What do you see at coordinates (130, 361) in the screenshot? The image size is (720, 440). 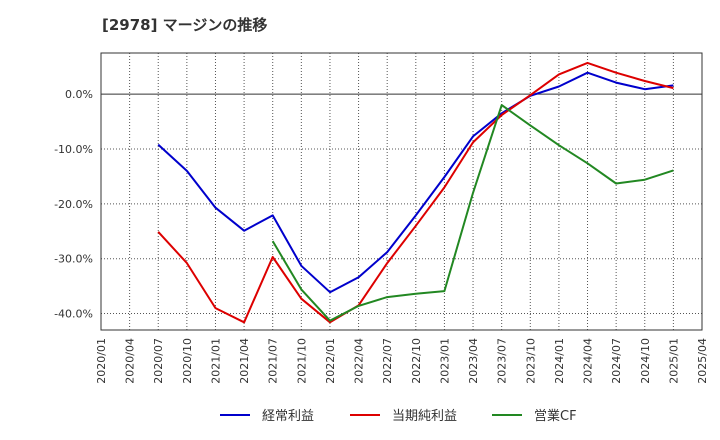 I see `x-tick-label: 2020/04` at bounding box center [130, 361].